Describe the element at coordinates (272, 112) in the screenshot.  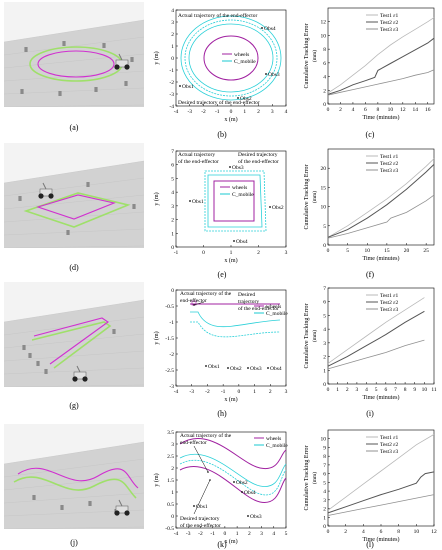
I see `x-tick-label: 3` at that location.